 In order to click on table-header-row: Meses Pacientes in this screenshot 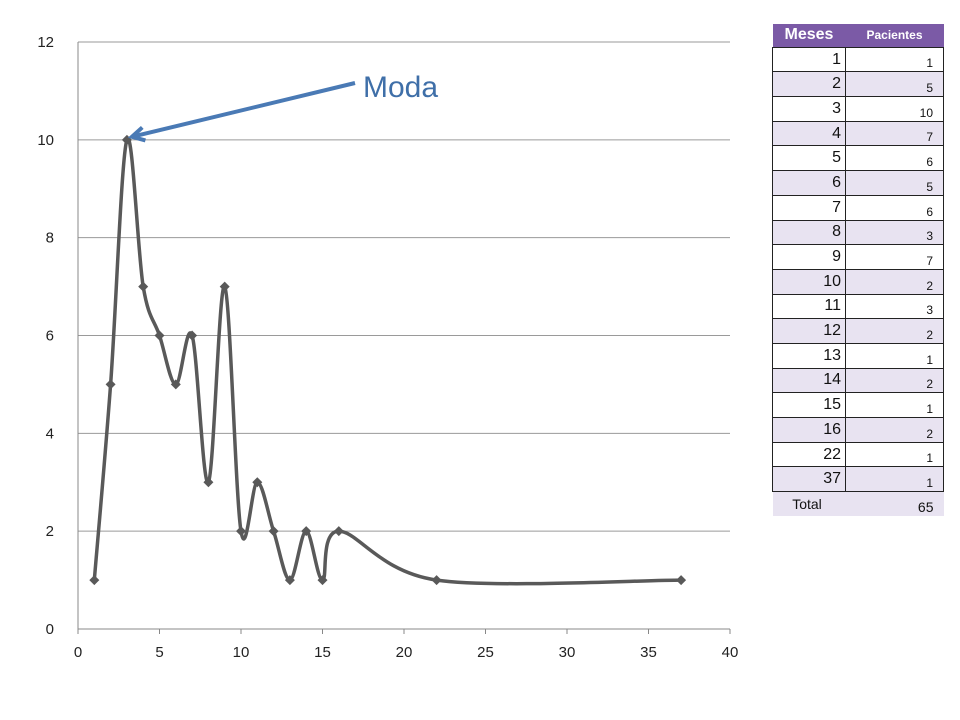, I will do `click(858, 36)`.